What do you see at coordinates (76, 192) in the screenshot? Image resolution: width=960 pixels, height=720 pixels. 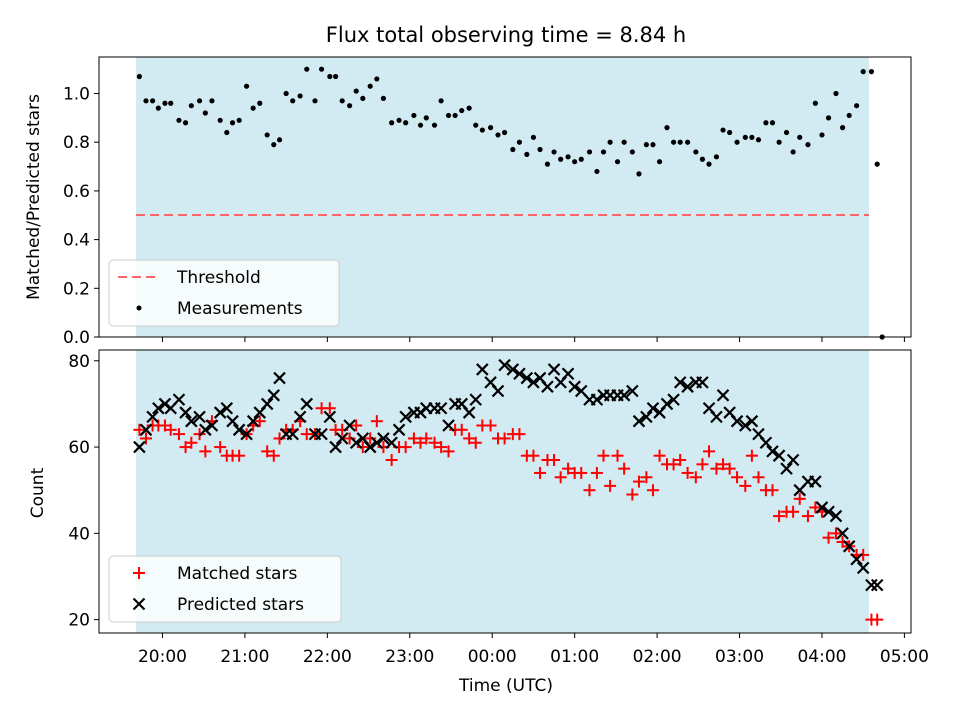 I see `ratio-y-tick-label: 0.6` at bounding box center [76, 192].